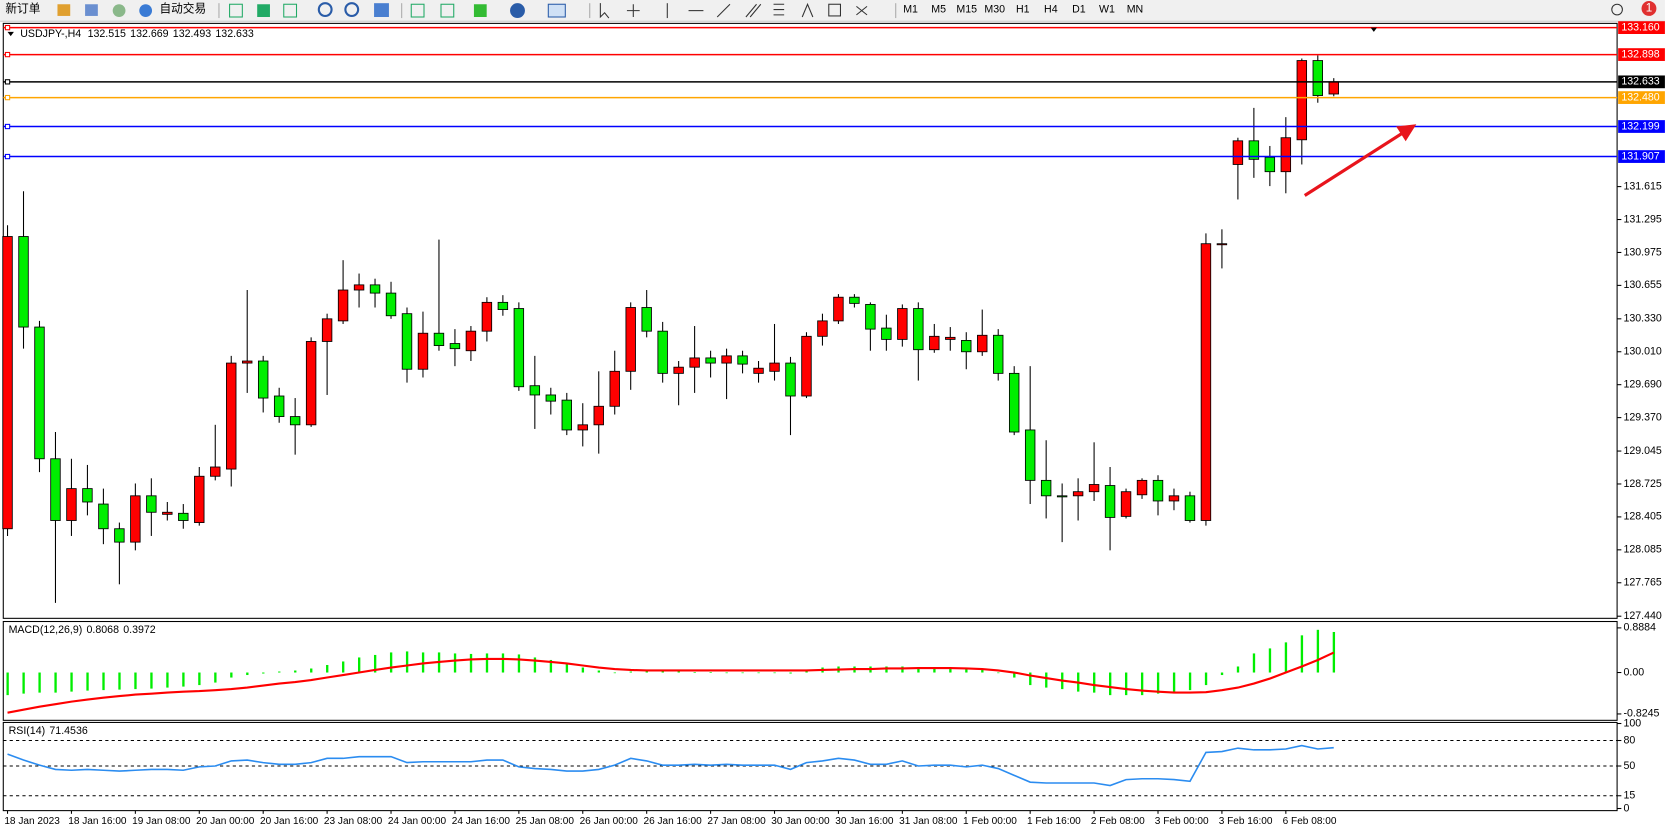 The height and width of the screenshot is (834, 1665). I want to click on level-label: 133.160, so click(1640, 27).